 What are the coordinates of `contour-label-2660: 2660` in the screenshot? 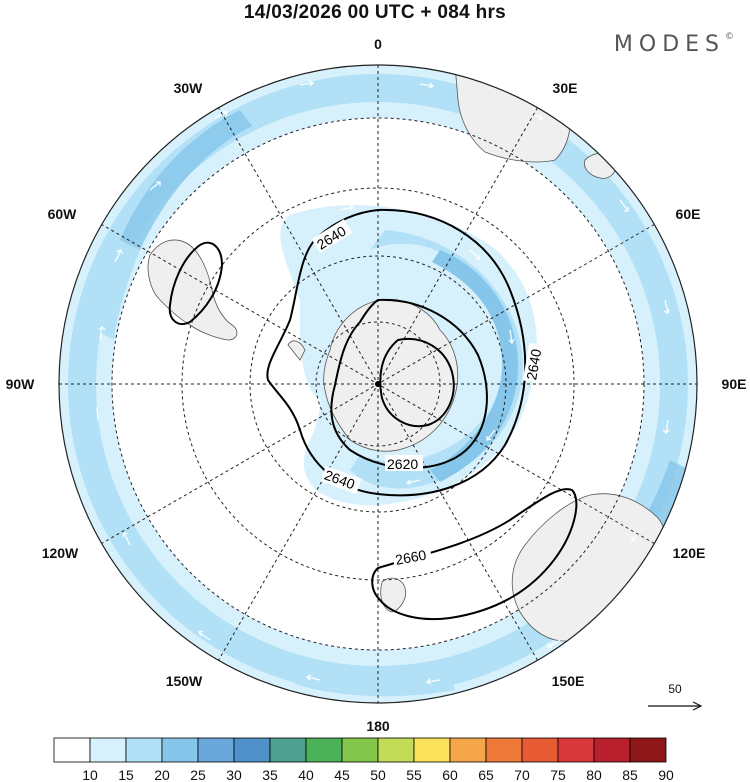 It's located at (411, 557).